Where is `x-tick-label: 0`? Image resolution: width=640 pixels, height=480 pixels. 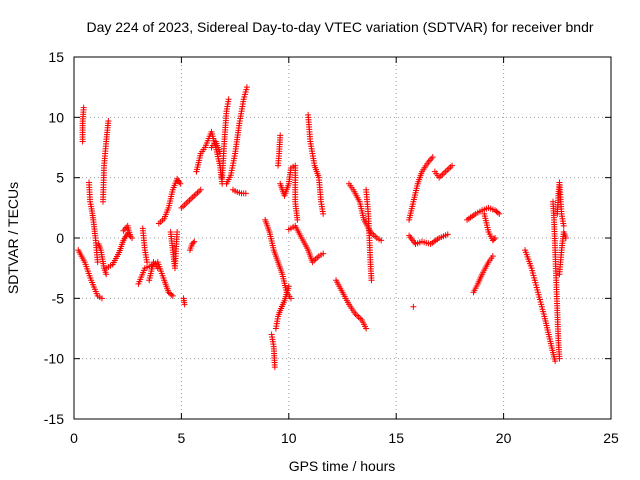
x-tick-label: 0 is located at coordinates (74, 438).